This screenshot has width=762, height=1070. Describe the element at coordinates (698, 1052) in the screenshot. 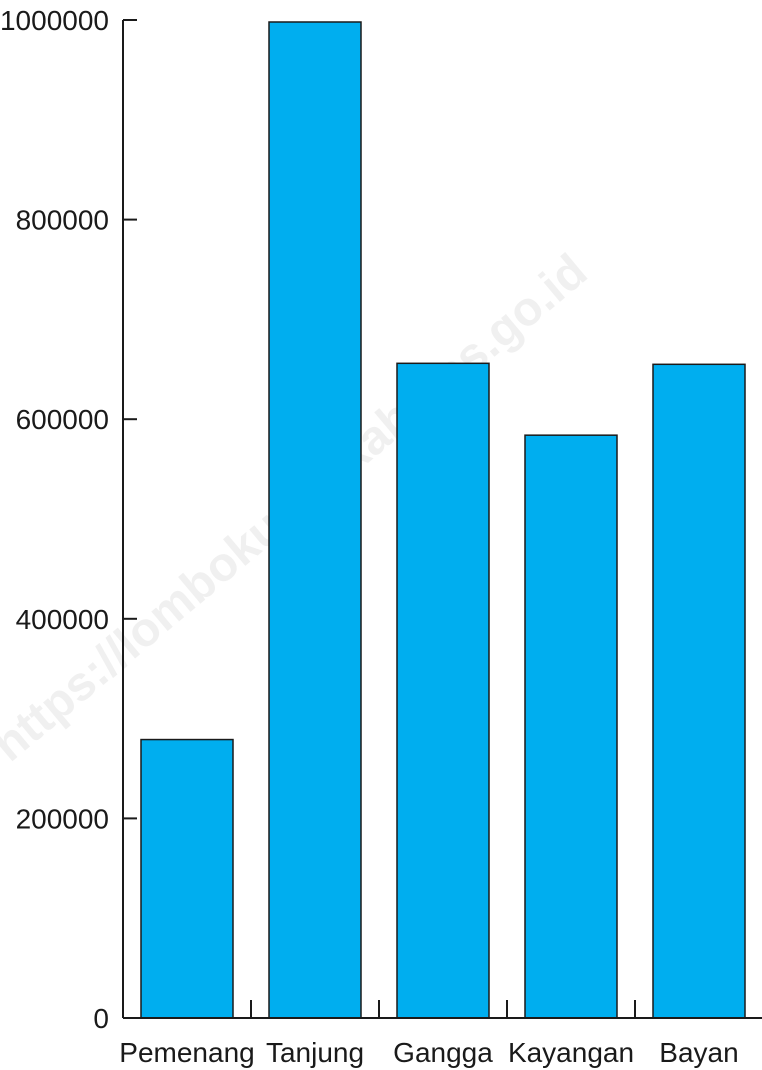

I see `x-category-label: Bayan` at that location.